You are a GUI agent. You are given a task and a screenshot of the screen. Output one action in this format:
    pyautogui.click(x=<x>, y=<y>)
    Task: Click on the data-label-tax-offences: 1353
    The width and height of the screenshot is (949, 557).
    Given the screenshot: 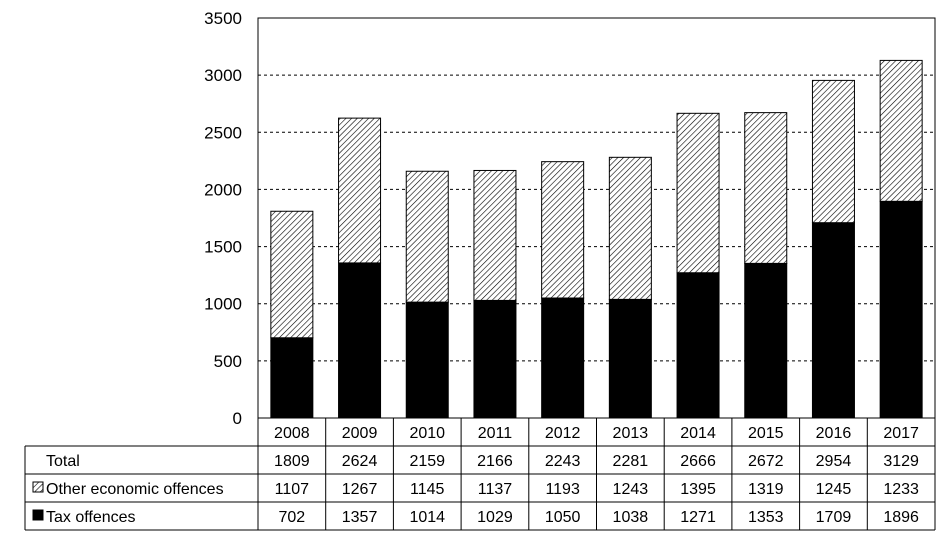 What is the action you would take?
    pyautogui.click(x=766, y=517)
    